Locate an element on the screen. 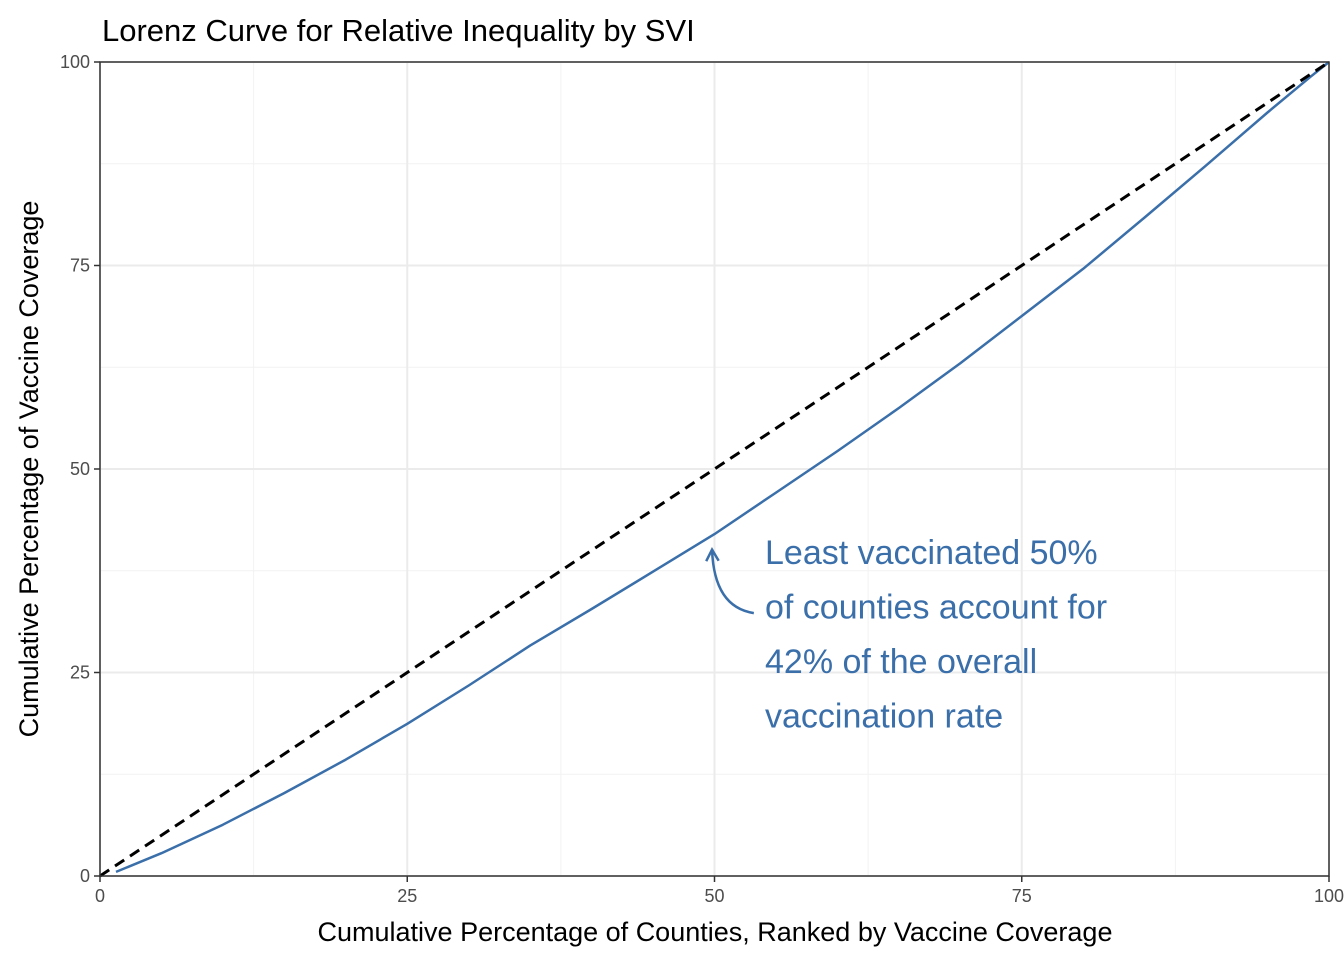  annotation-text-line: Least vaccinated 50% is located at coordinates (931, 553).